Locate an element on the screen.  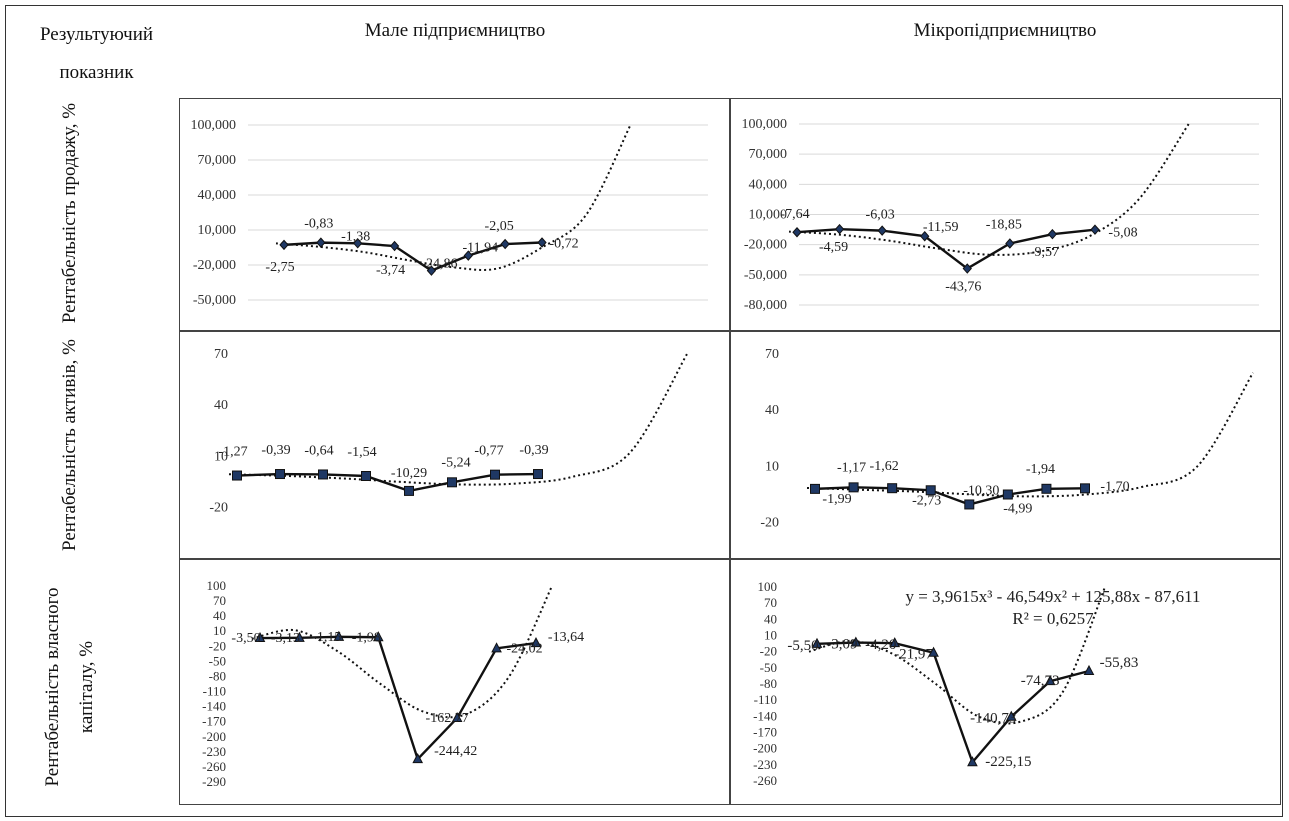
data-label: -244,42 is located at coordinates (455, 751).